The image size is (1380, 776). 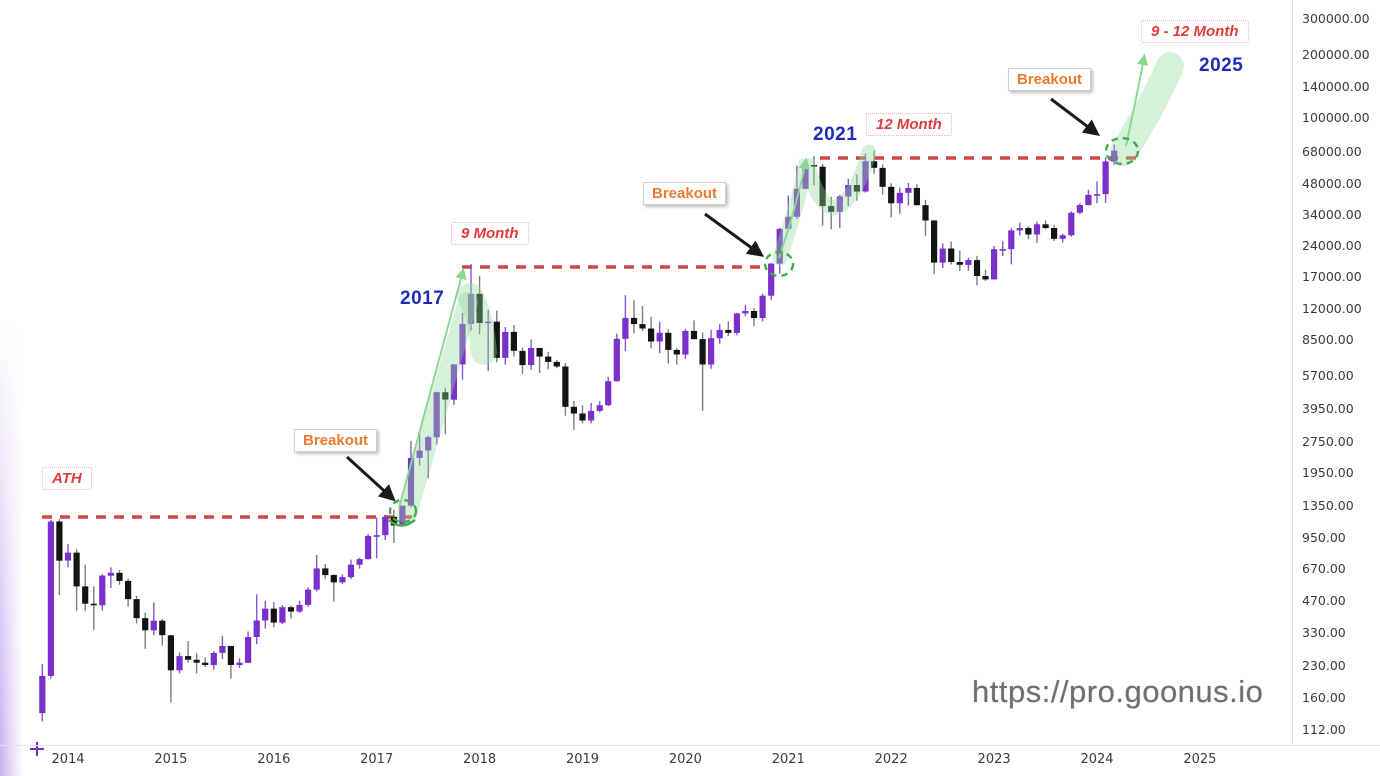 What do you see at coordinates (12, 548) in the screenshot?
I see `left-edge-glow` at bounding box center [12, 548].